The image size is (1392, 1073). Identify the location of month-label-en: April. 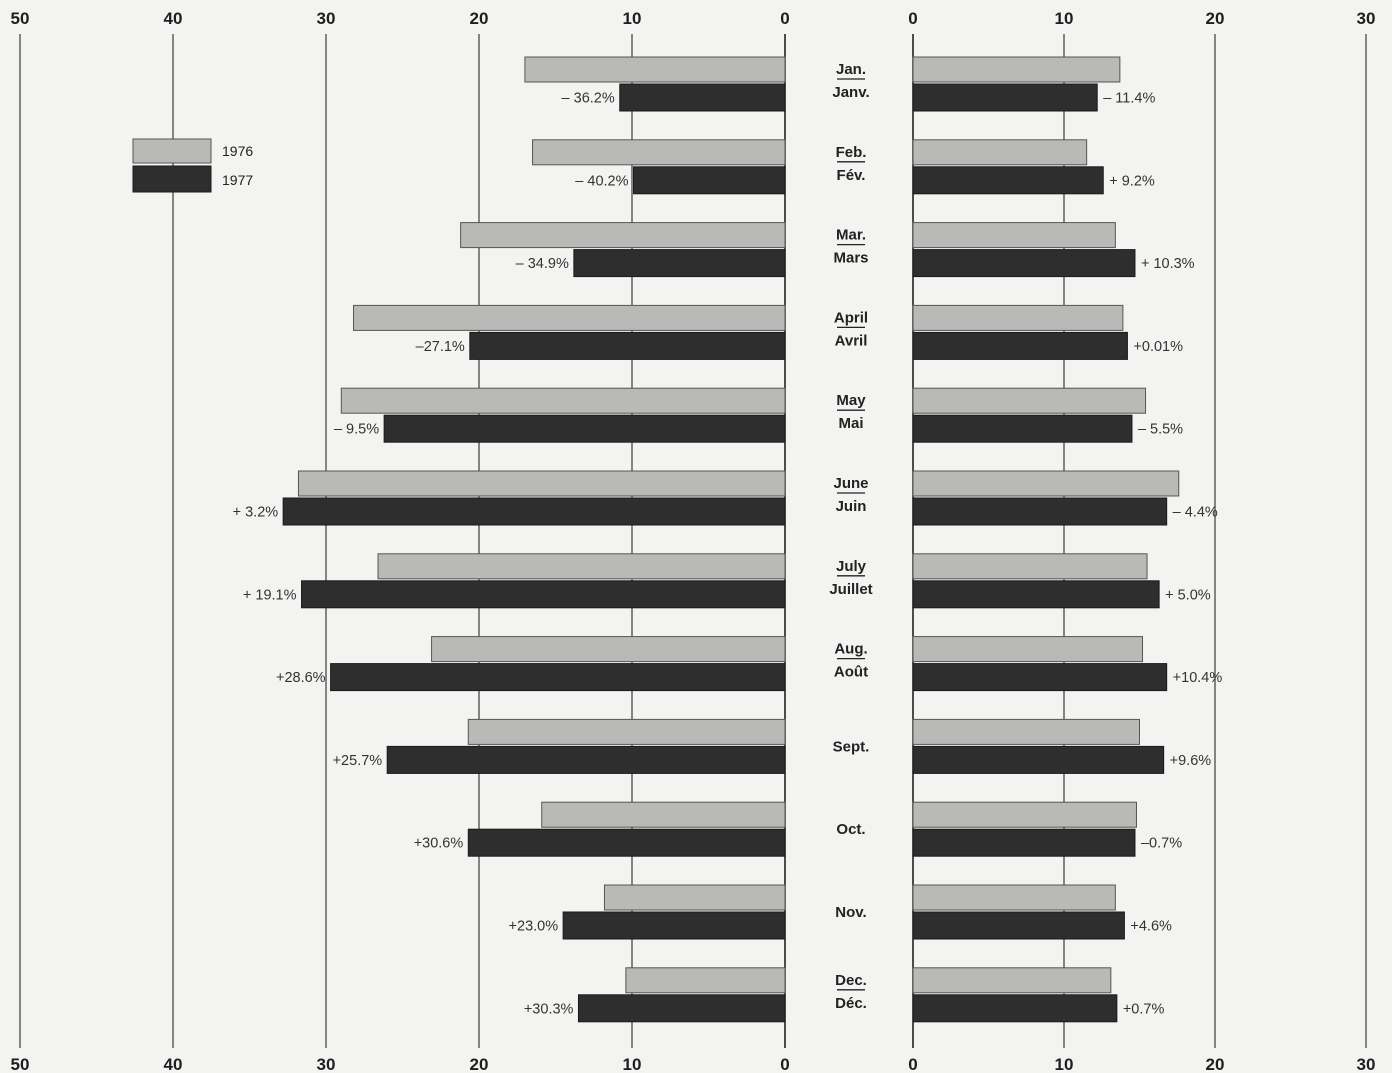
(851, 317).